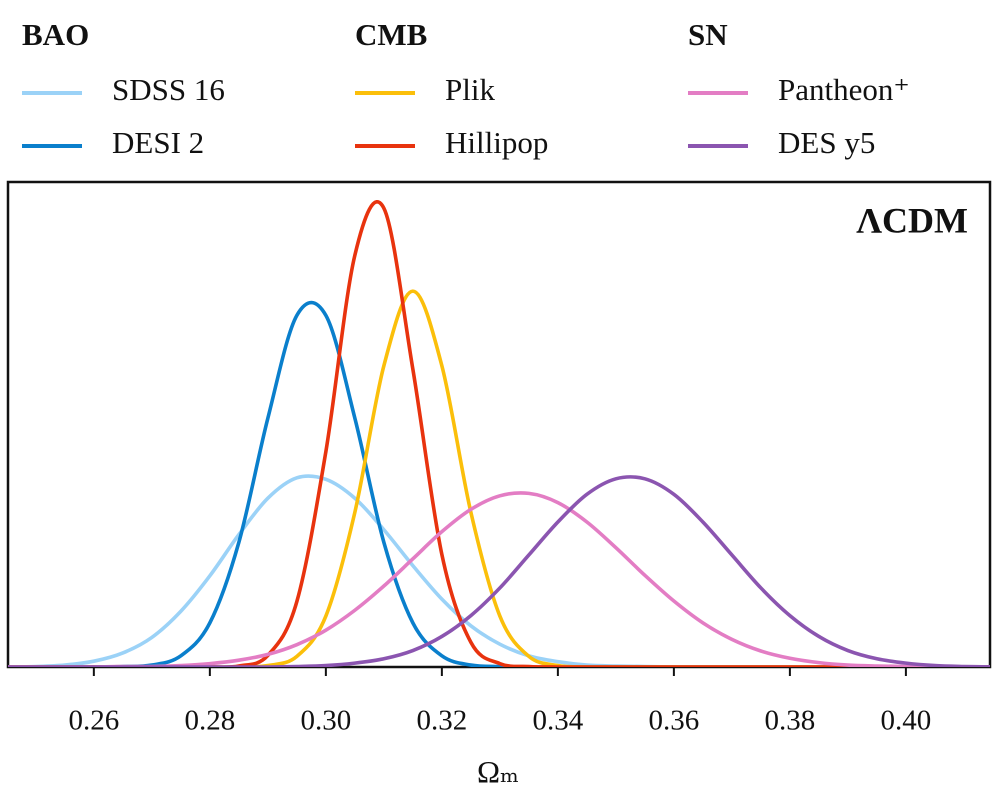  What do you see at coordinates (790, 721) in the screenshot?
I see `x-tick-label: 0.38` at bounding box center [790, 721].